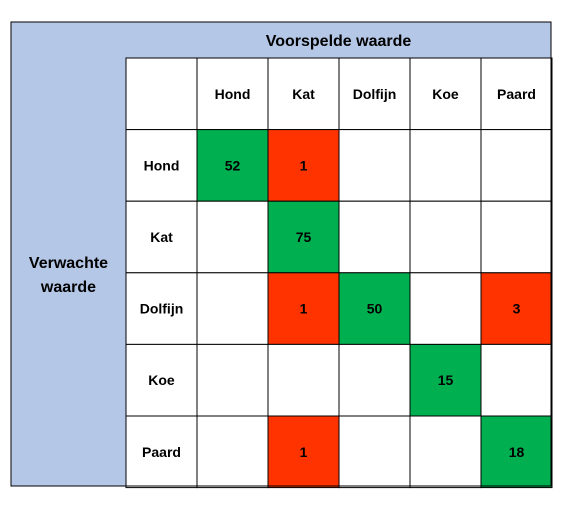 The height and width of the screenshot is (505, 570). I want to click on matrix-value: 15, so click(446, 380).